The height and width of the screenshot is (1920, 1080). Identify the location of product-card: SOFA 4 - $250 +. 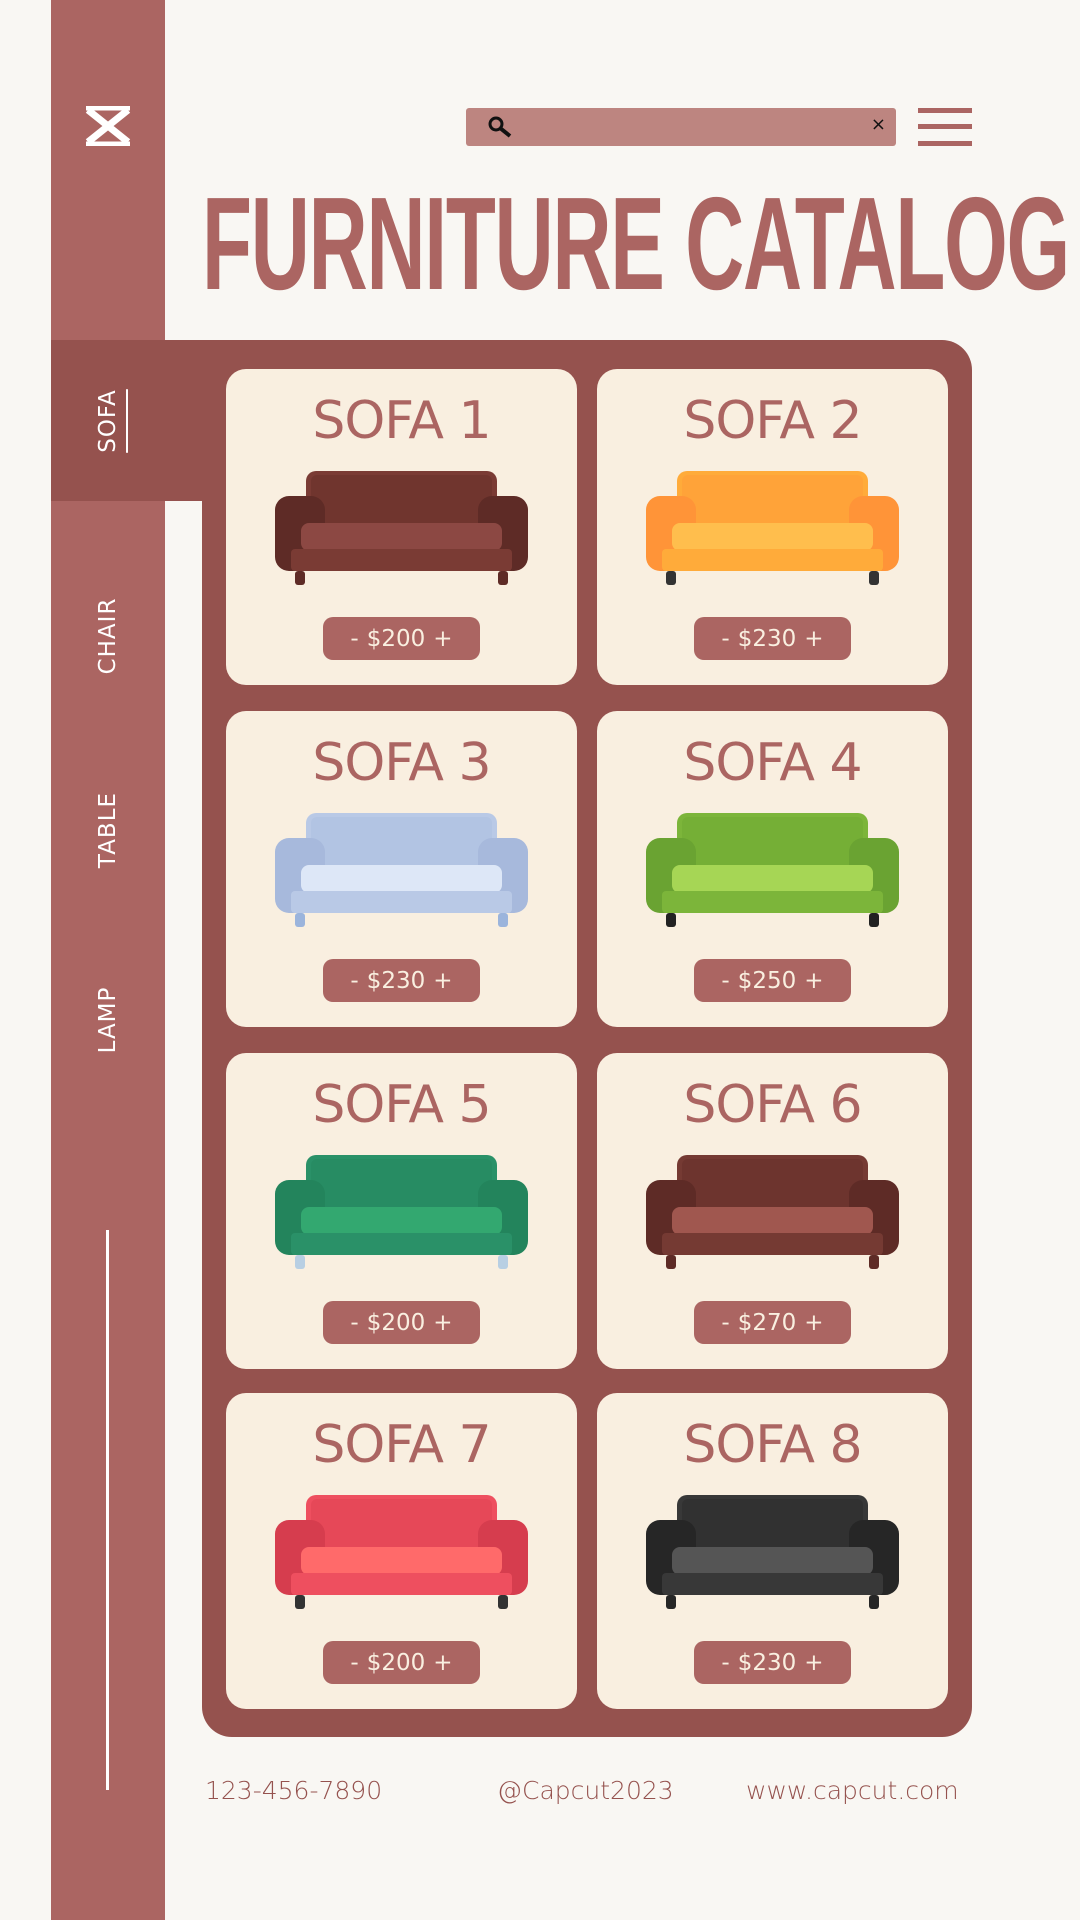
(772, 869).